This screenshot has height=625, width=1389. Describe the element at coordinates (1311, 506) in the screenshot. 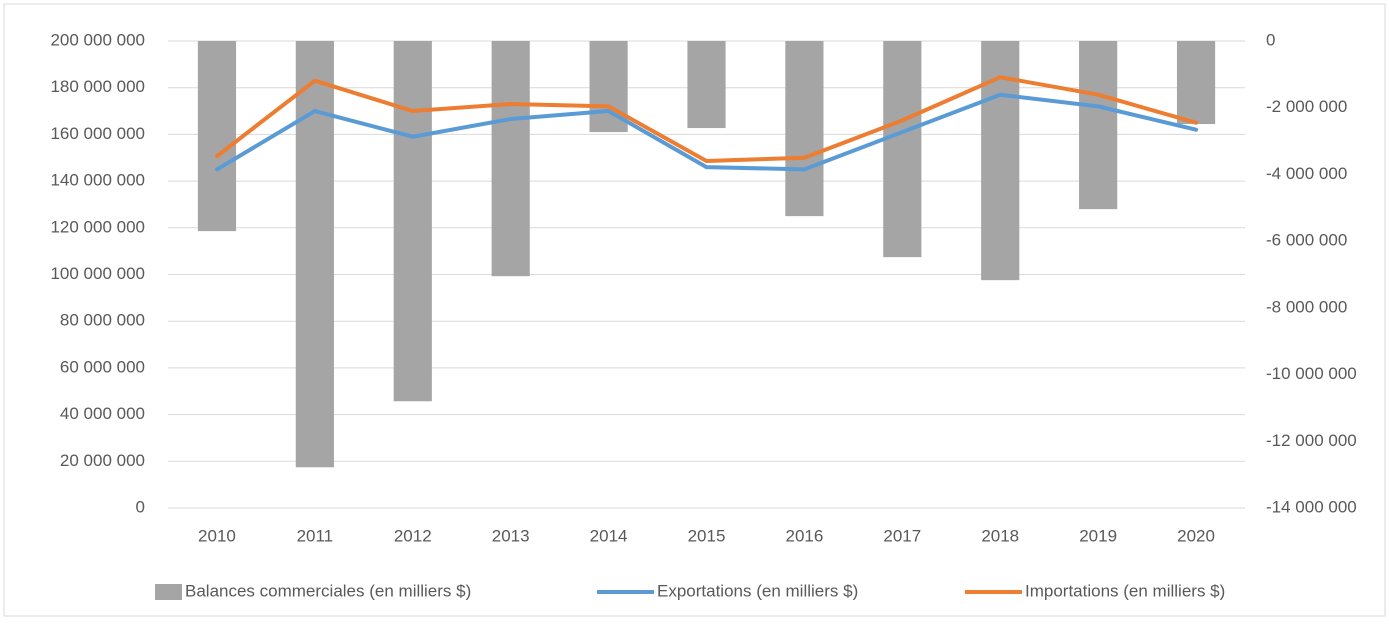

I see `tick-label: -14 000 000` at that location.